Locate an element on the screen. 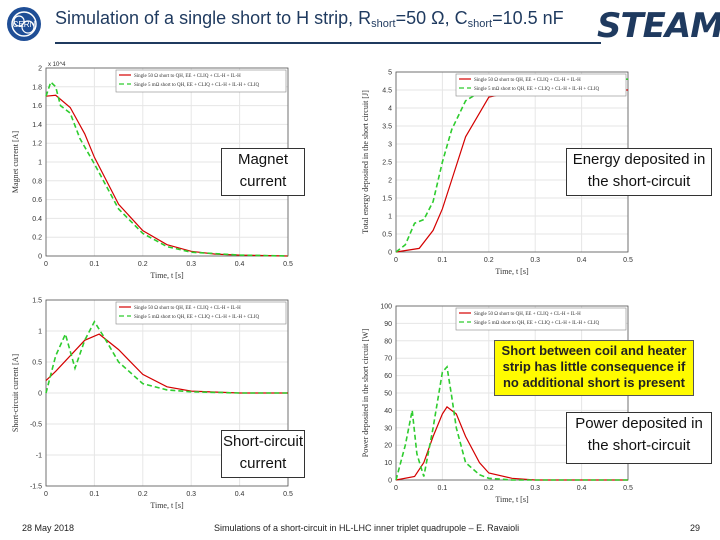  title-mid: =50 Ω, C is located at coordinates (431, 18).